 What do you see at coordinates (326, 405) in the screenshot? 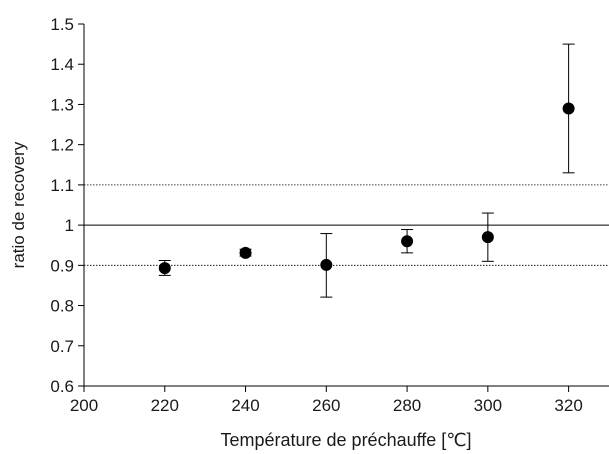
I see `x-tick-label: 260` at bounding box center [326, 405].